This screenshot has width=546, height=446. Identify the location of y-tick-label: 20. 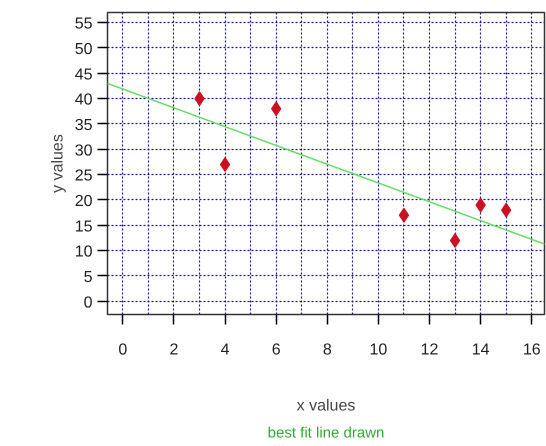
(83, 201).